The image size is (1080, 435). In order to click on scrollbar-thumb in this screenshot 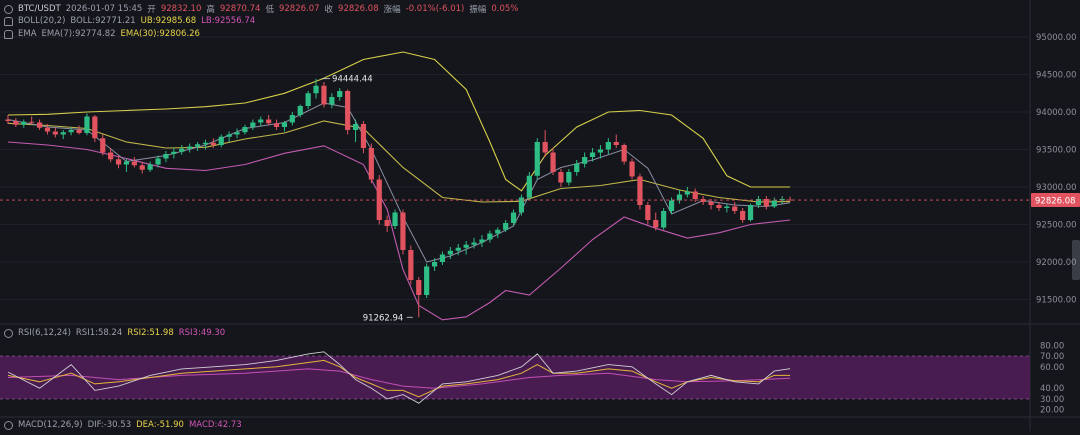, I will do `click(1076, 260)`.